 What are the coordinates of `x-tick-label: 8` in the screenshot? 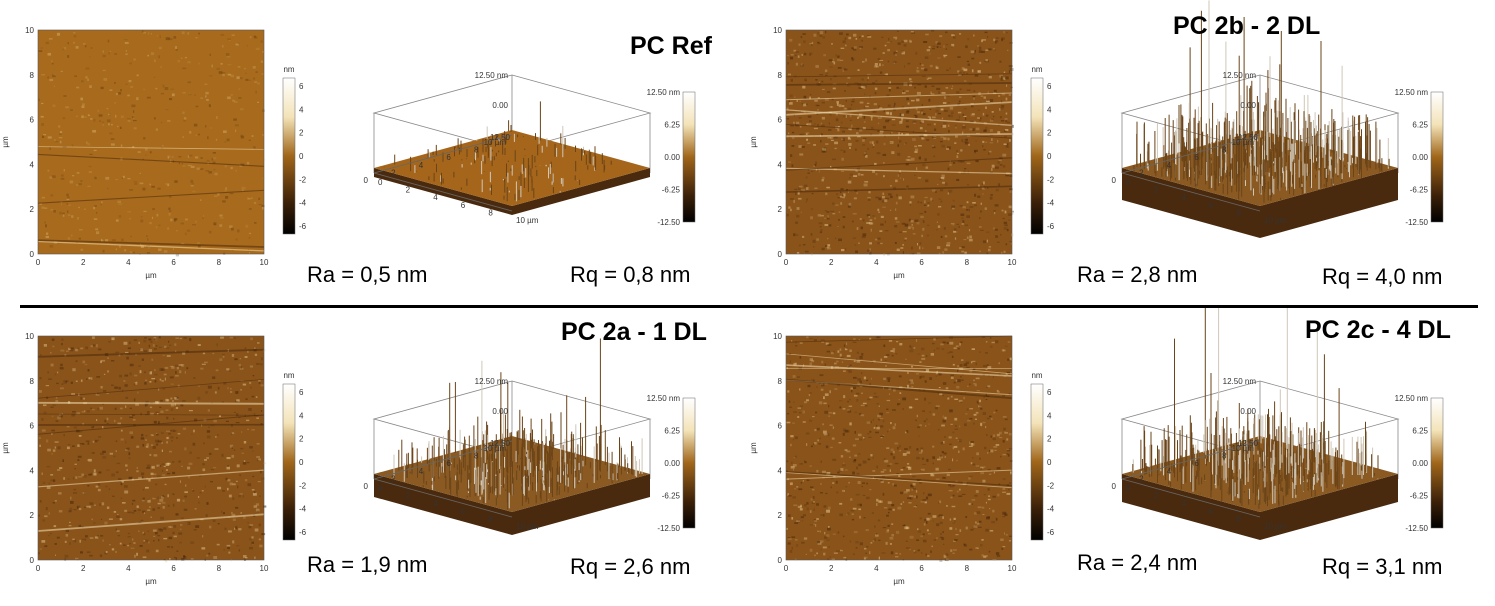 It's located at (219, 568).